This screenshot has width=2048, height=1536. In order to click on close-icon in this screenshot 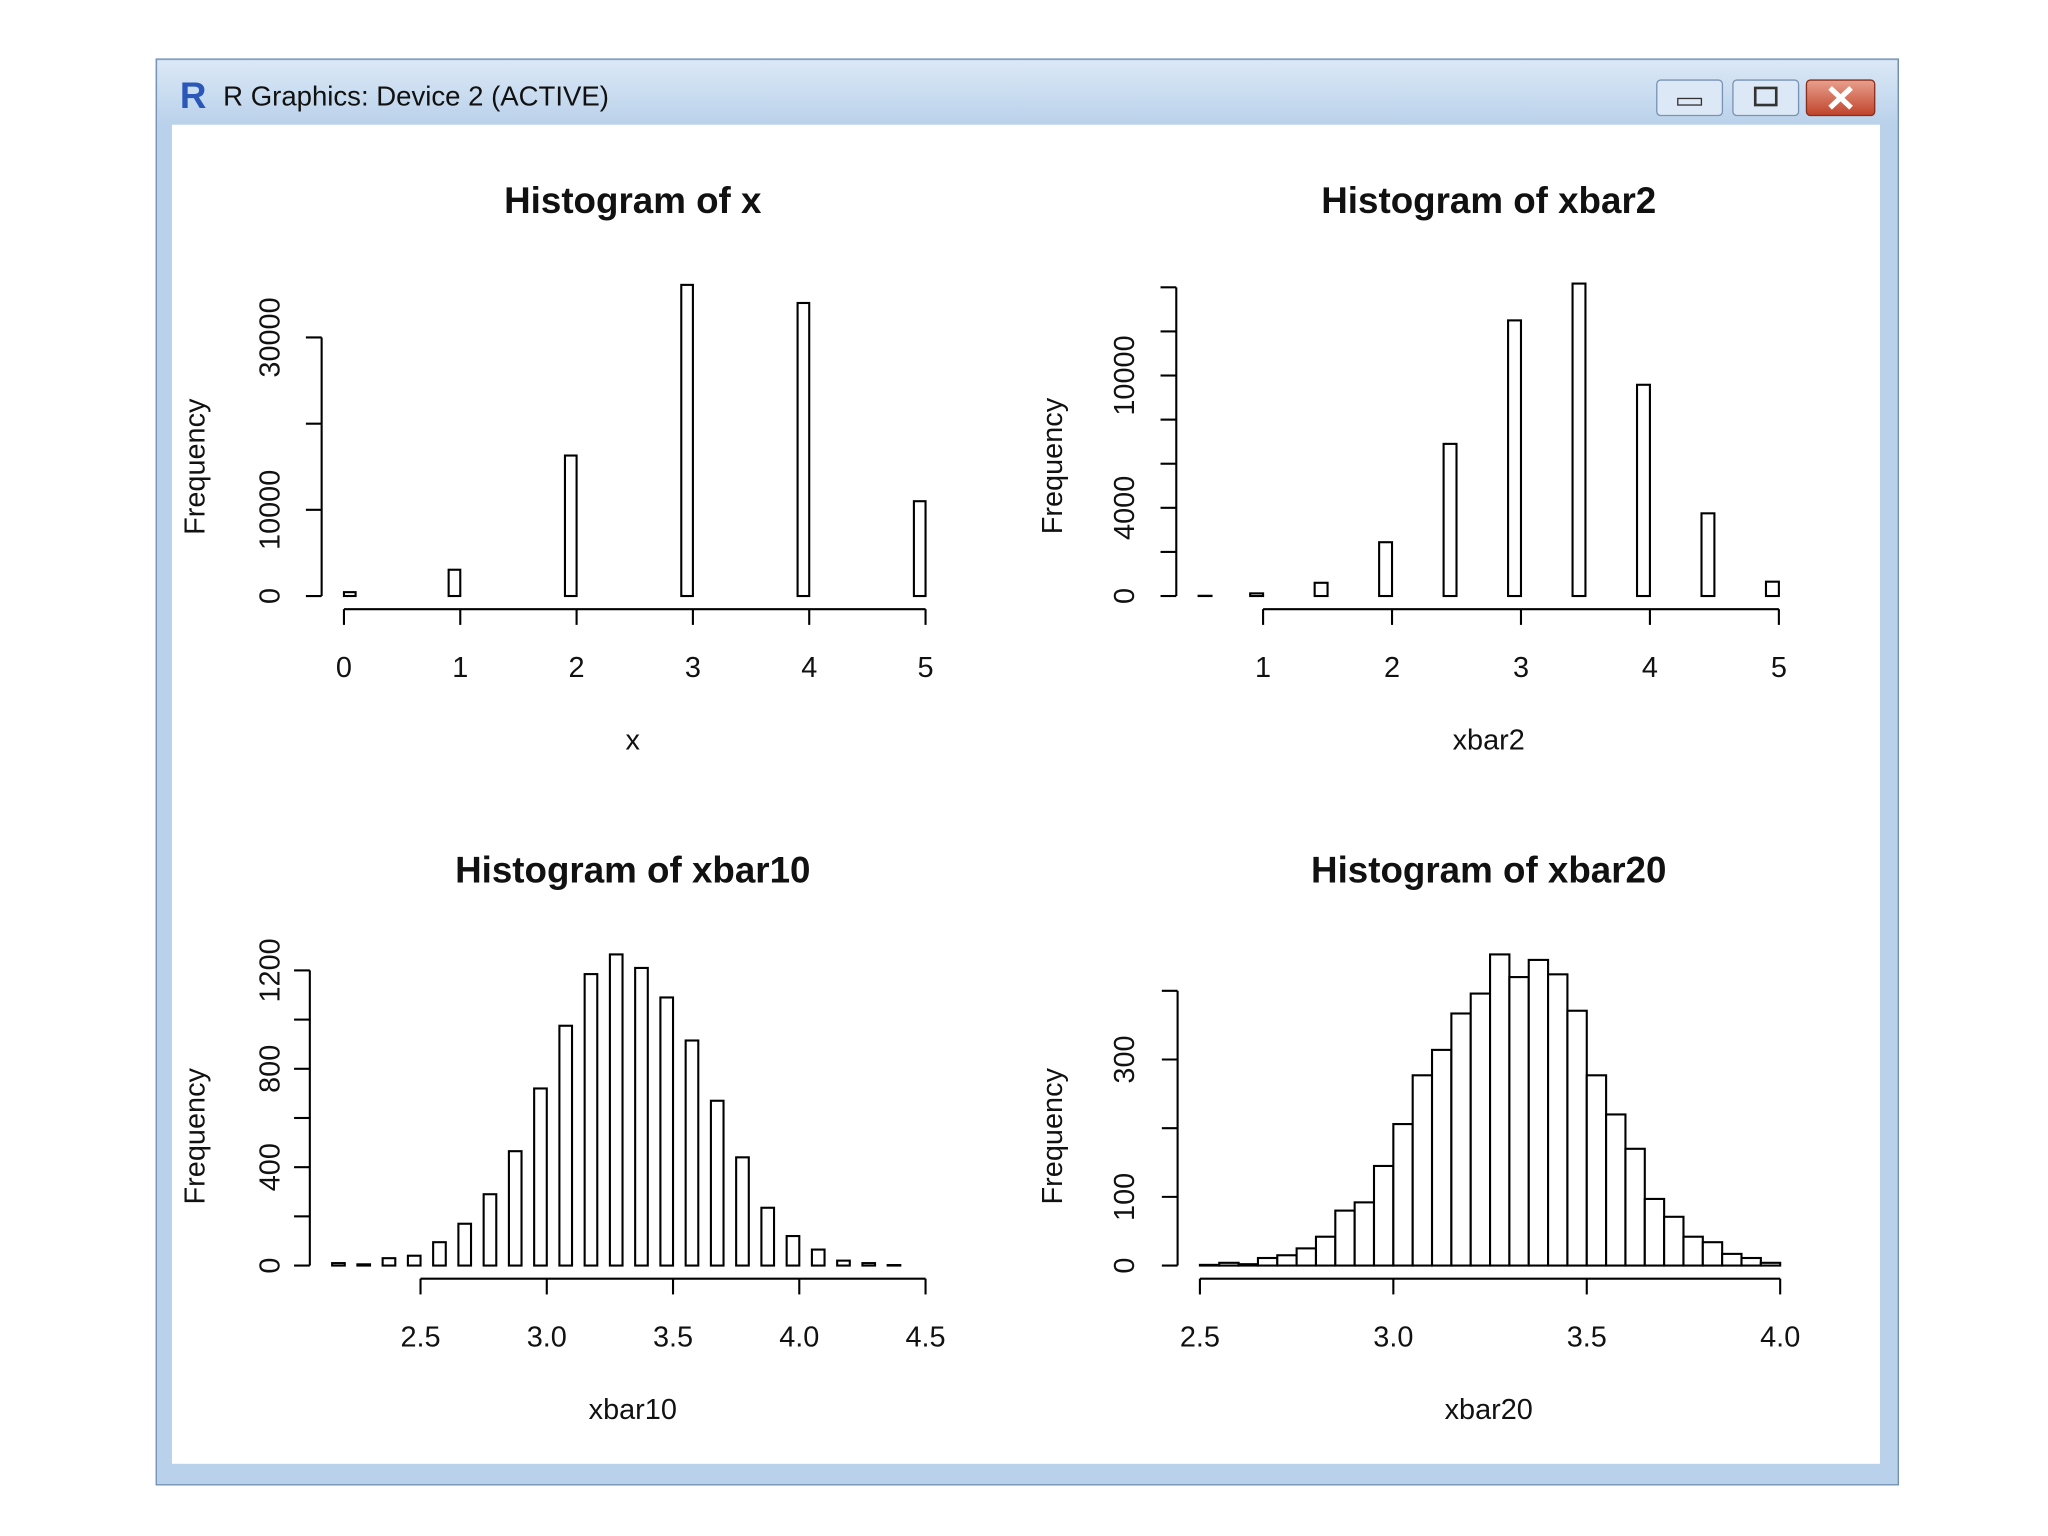, I will do `click(1840, 98)`.